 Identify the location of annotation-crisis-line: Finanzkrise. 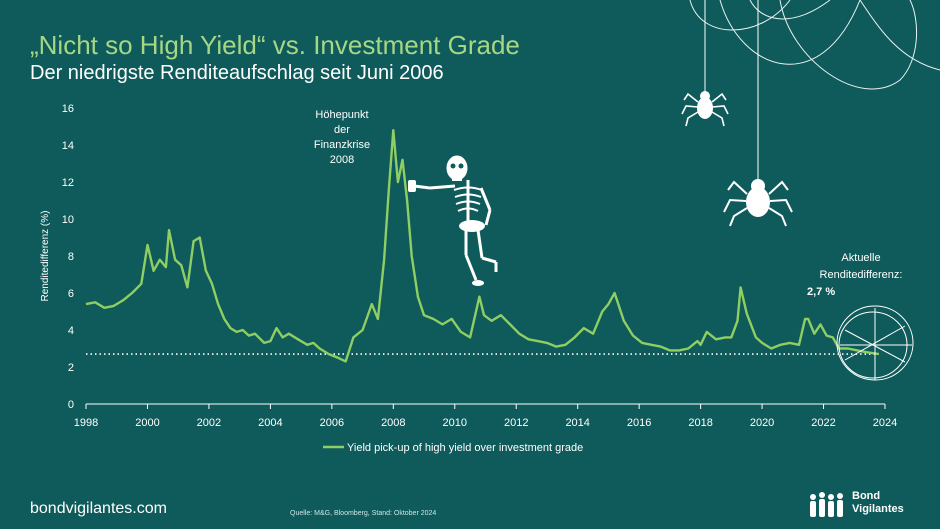
(342, 145).